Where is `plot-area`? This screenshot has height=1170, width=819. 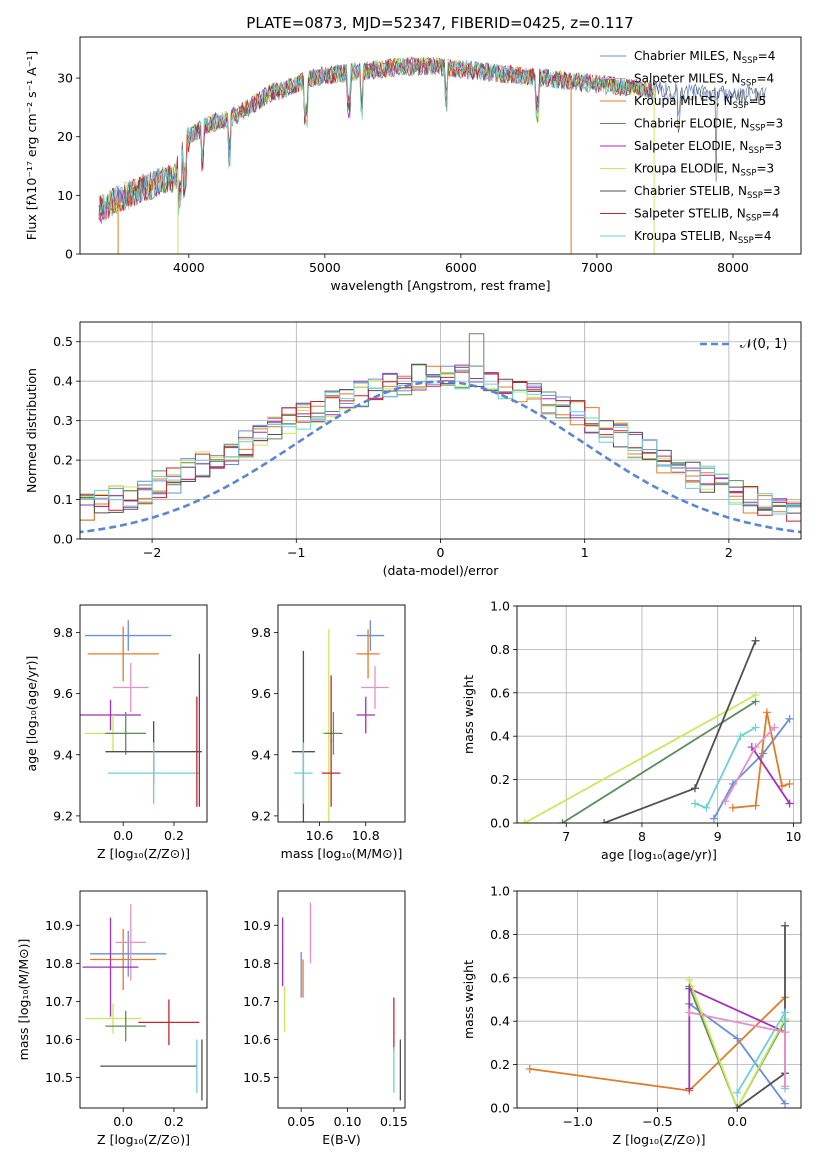
plot-area is located at coordinates (657, 729).